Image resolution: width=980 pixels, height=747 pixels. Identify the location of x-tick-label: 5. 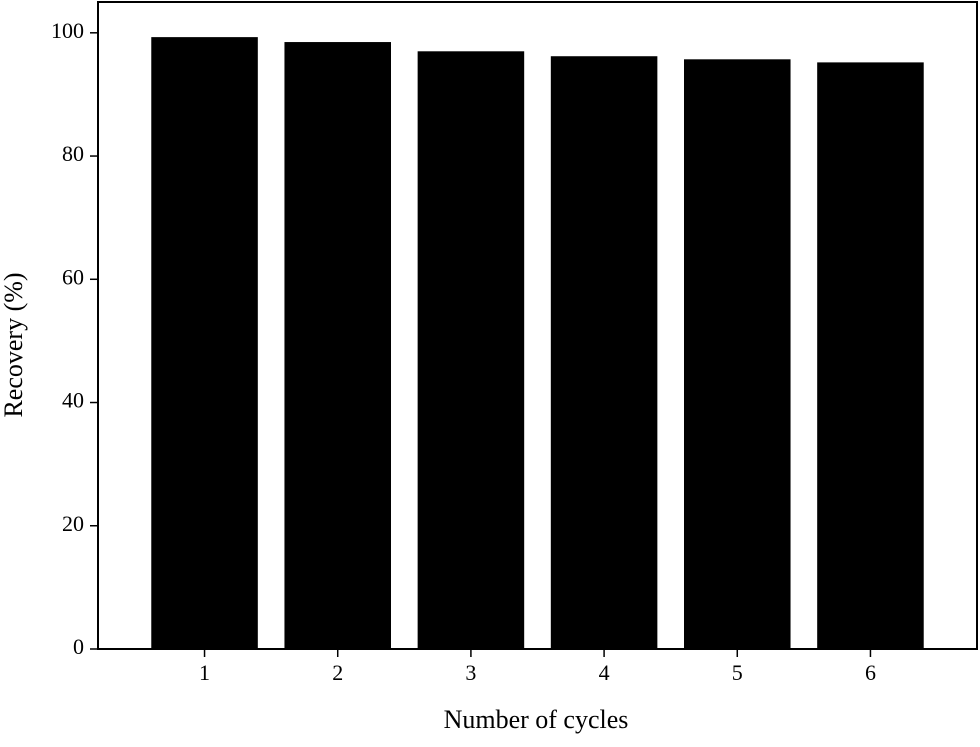
(737, 672).